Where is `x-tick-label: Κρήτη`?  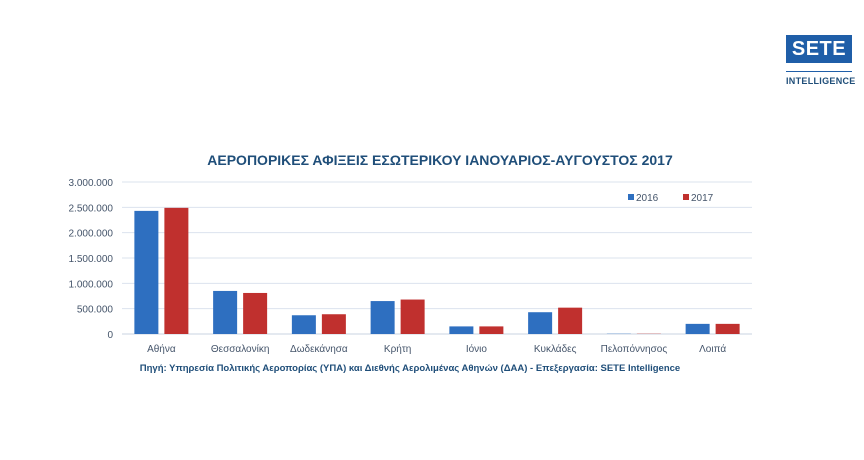 x-tick-label: Κρήτη is located at coordinates (397, 349).